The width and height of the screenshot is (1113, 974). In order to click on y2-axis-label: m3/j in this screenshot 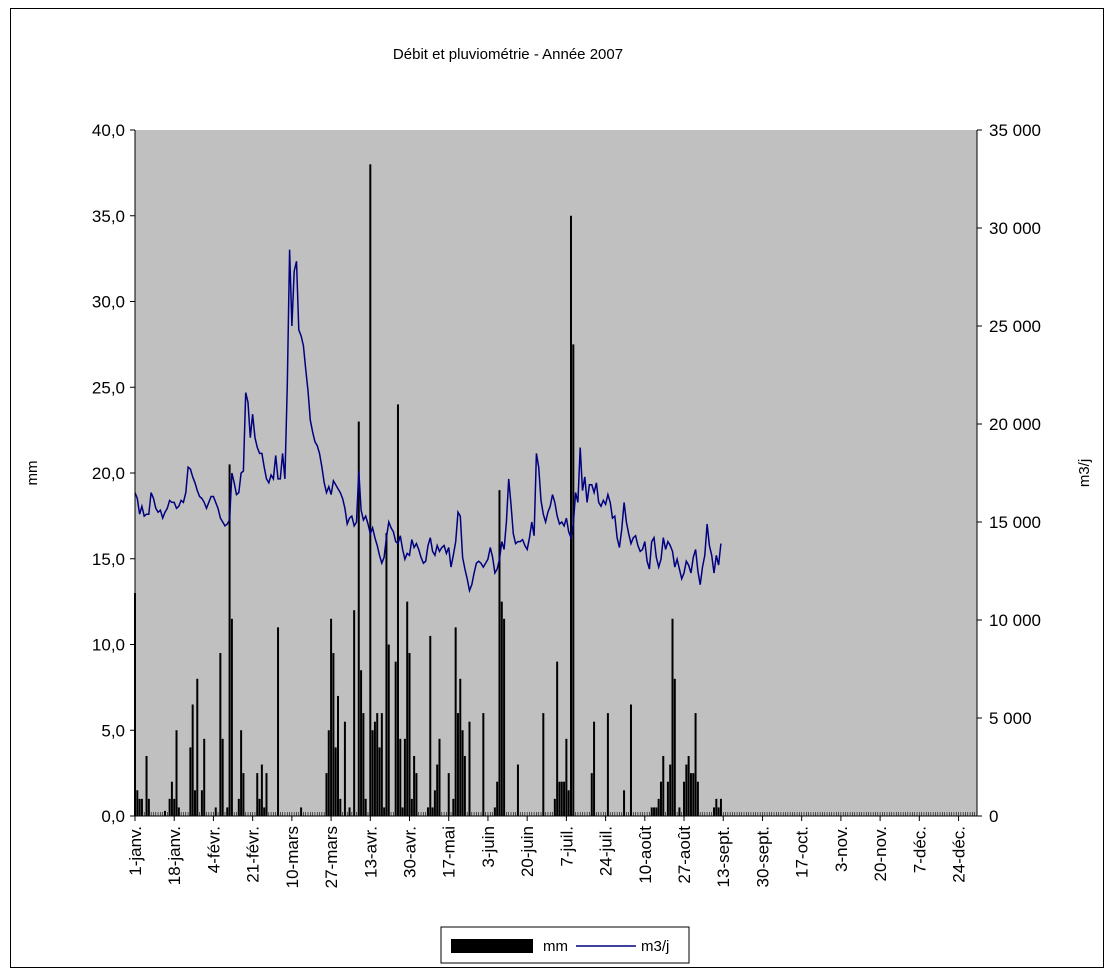, I will do `click(1084, 473)`.